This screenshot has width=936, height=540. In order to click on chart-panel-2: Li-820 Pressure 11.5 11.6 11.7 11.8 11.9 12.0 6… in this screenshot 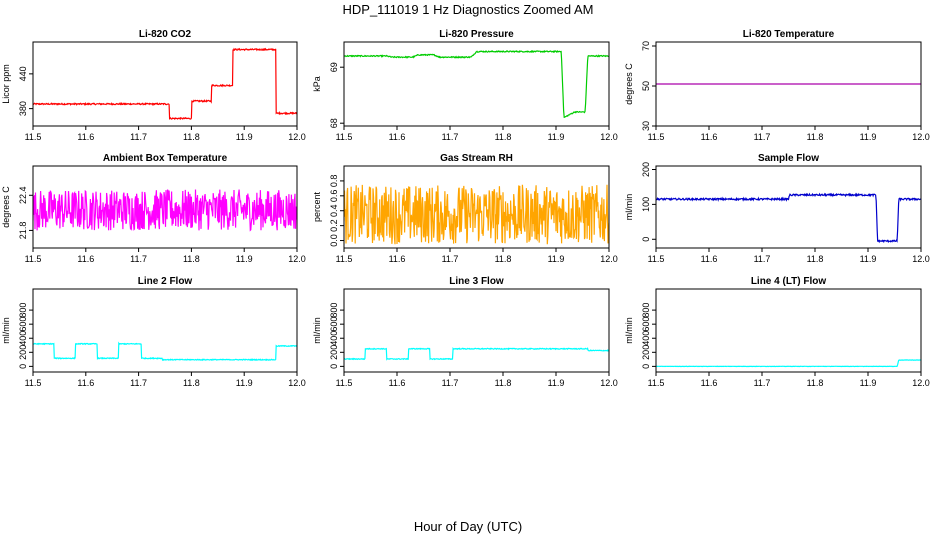, I will do `click(465, 85)`.